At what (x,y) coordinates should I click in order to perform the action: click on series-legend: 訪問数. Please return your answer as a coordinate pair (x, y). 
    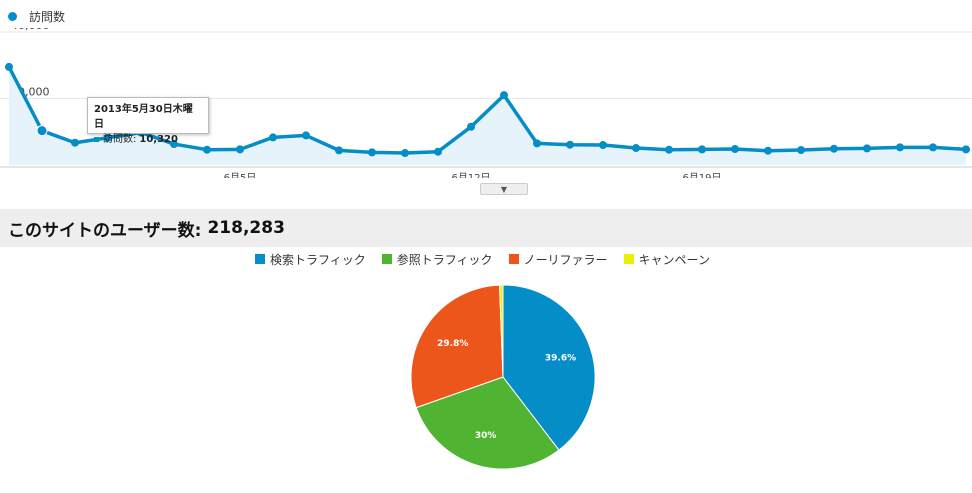
    Looking at the image, I should click on (36, 16).